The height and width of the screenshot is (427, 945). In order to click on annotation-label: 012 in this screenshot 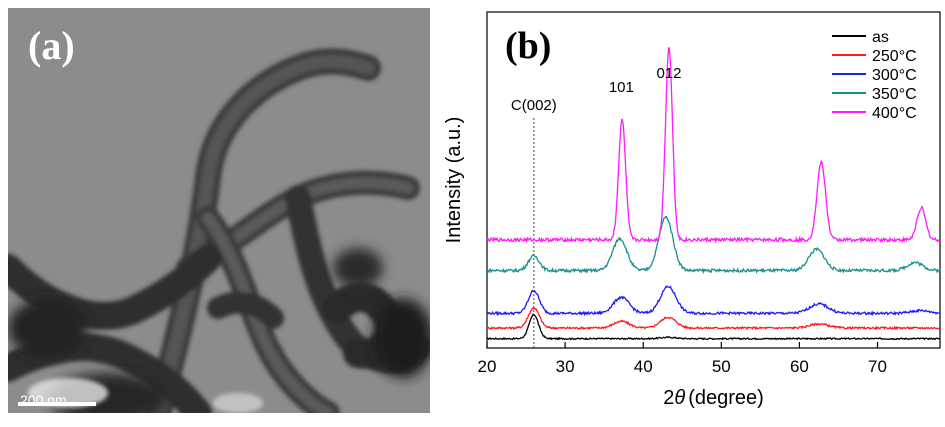, I will do `click(668, 73)`.